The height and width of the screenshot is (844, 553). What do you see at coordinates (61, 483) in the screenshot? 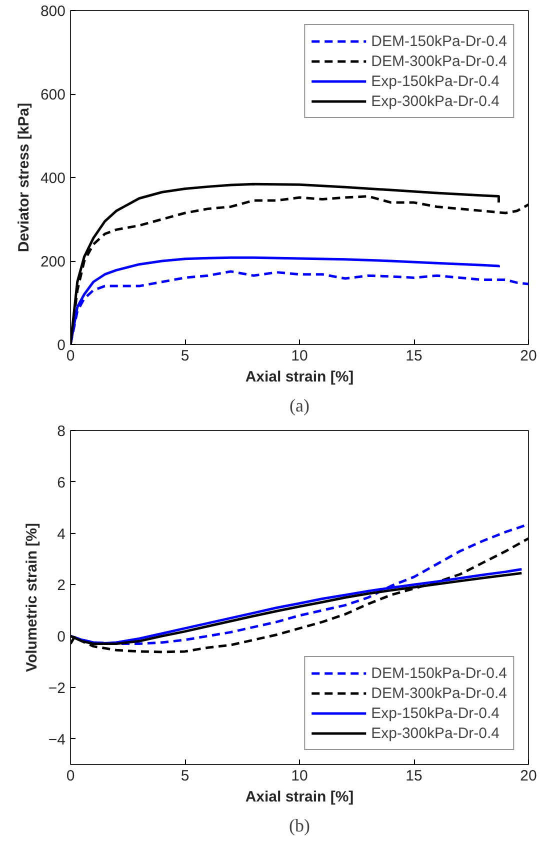
I see `y-tick-label: 6` at bounding box center [61, 483].